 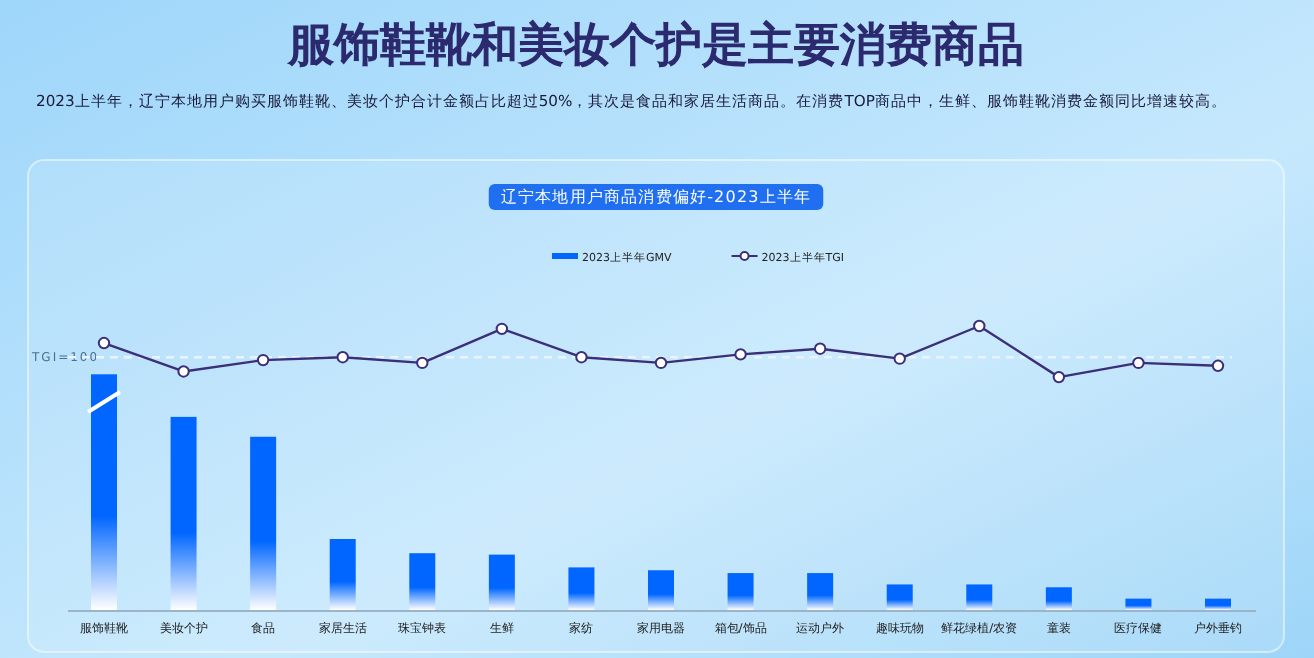 I want to click on text: 辽宁本地用户商品消费偏好-2023上半年, so click(x=656, y=197).